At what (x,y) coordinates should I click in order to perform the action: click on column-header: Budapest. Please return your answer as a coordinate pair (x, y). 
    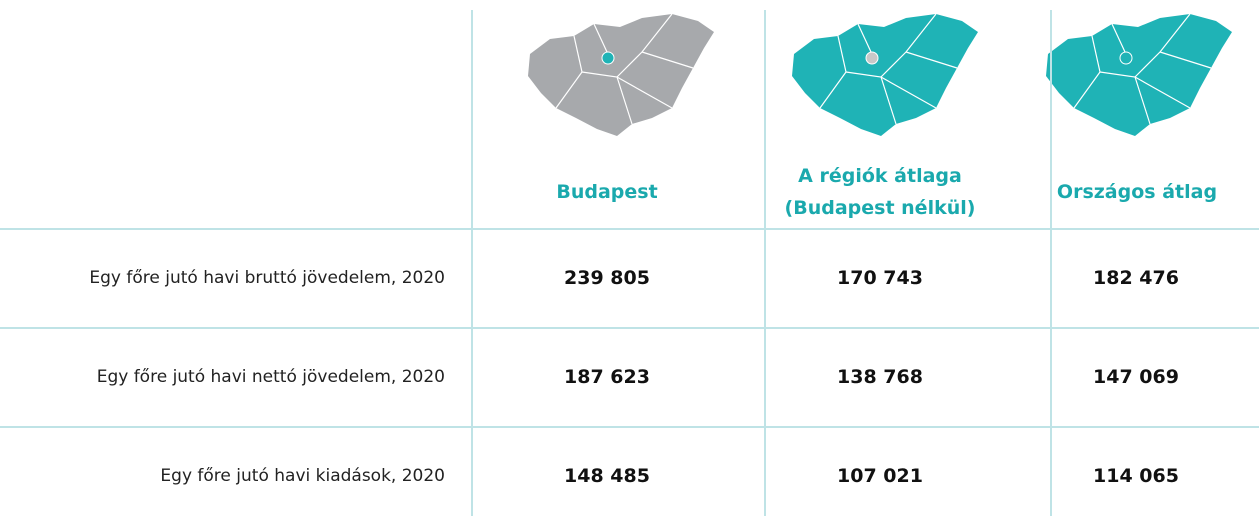
    Looking at the image, I should click on (607, 192).